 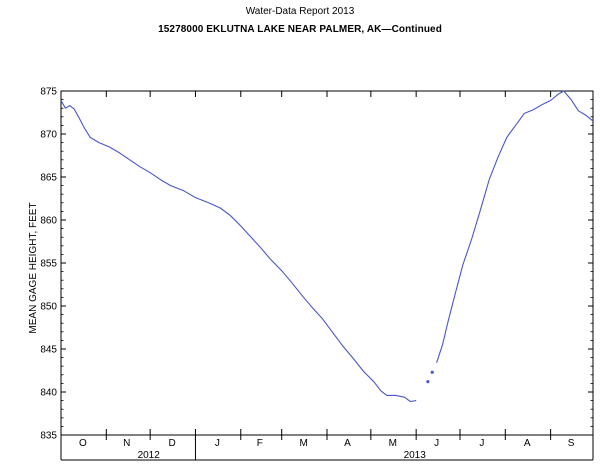 What do you see at coordinates (126, 443) in the screenshot?
I see `x-month-label: N` at bounding box center [126, 443].